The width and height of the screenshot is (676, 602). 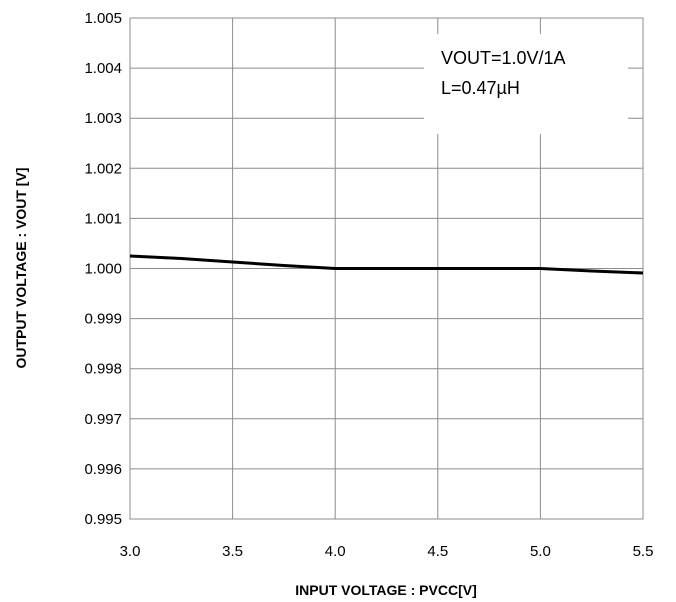 I want to click on y-tick-label: 0.998, so click(x=103, y=369).